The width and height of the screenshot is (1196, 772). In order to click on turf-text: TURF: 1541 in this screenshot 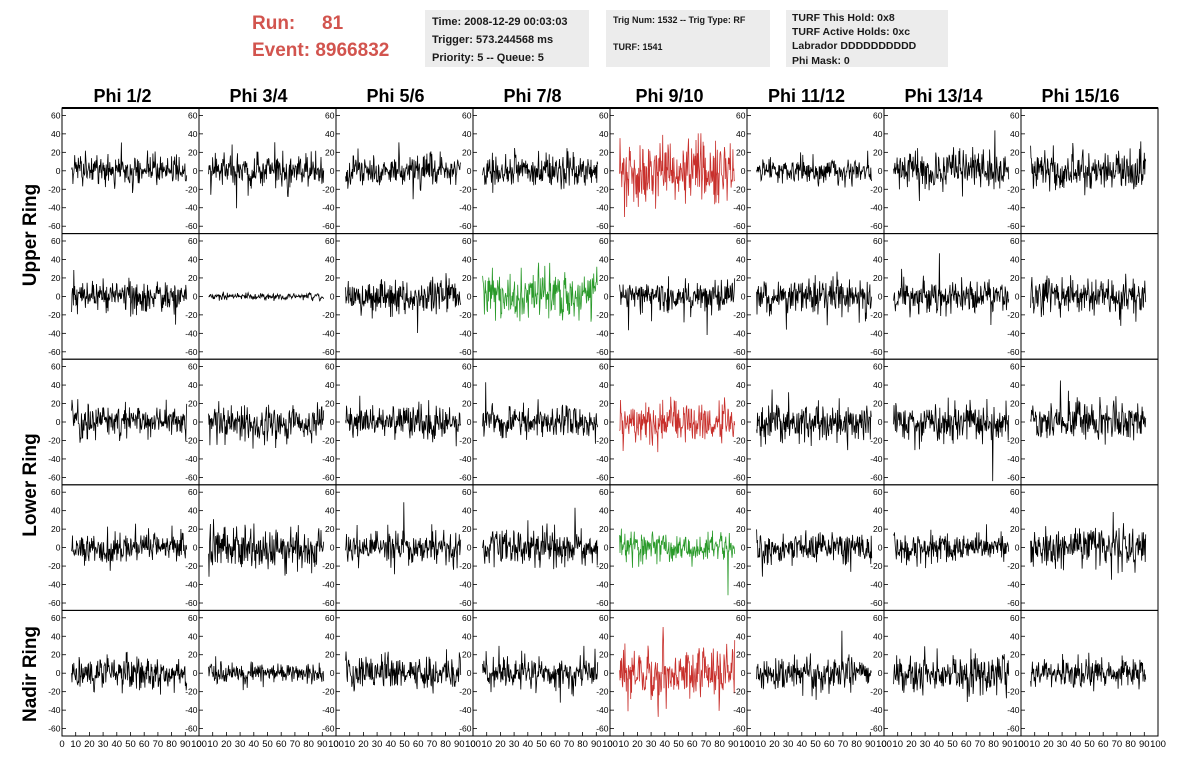, I will do `click(638, 47)`.